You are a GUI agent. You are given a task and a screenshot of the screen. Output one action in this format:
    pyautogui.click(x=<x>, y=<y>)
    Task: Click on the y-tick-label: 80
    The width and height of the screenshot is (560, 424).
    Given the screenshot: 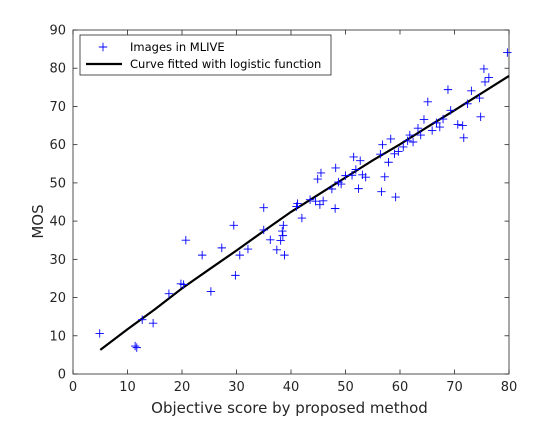 What is the action you would take?
    pyautogui.click(x=57, y=69)
    